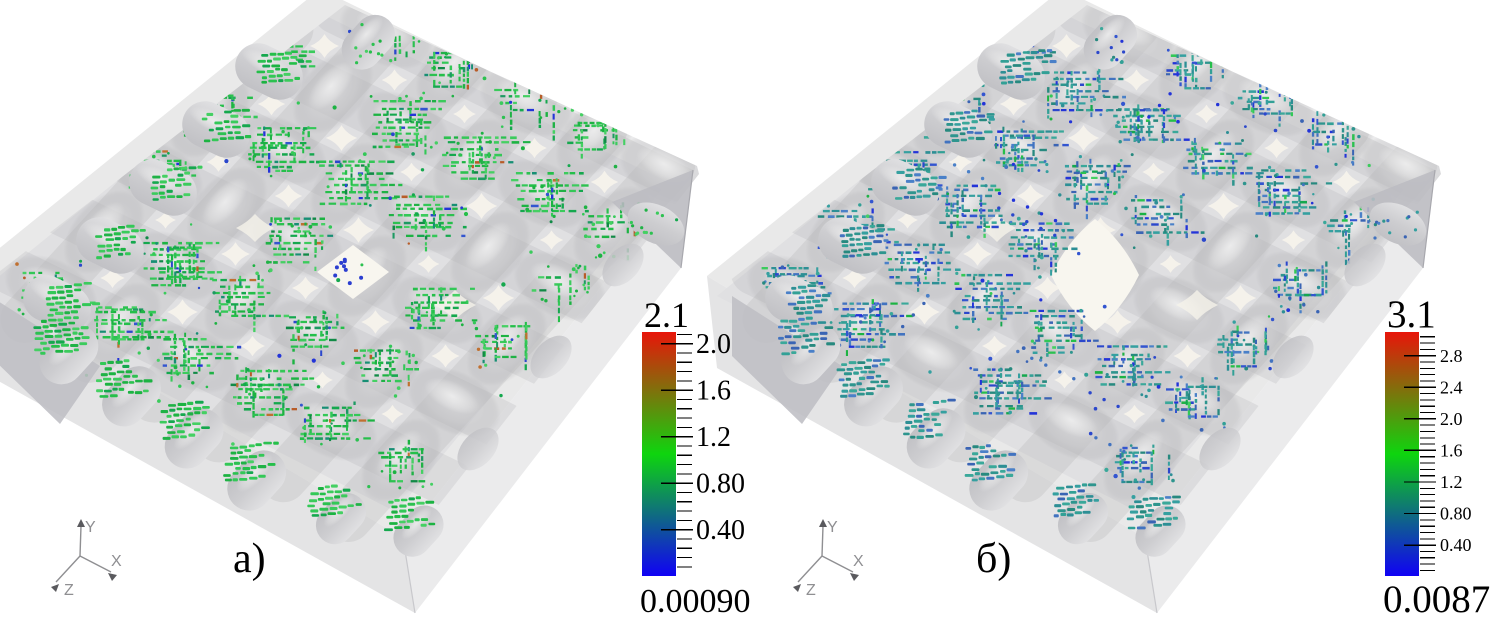  What do you see at coordinates (993, 559) in the screenshot?
I see `svg-text: б)` at bounding box center [993, 559].